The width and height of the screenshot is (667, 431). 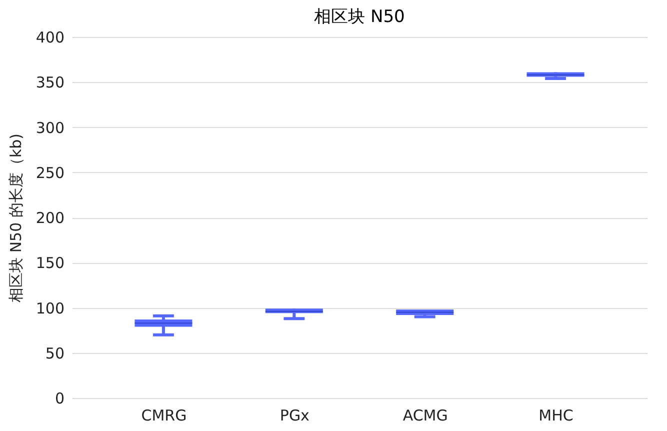 I want to click on y-tick-label: 150, so click(x=50, y=263).